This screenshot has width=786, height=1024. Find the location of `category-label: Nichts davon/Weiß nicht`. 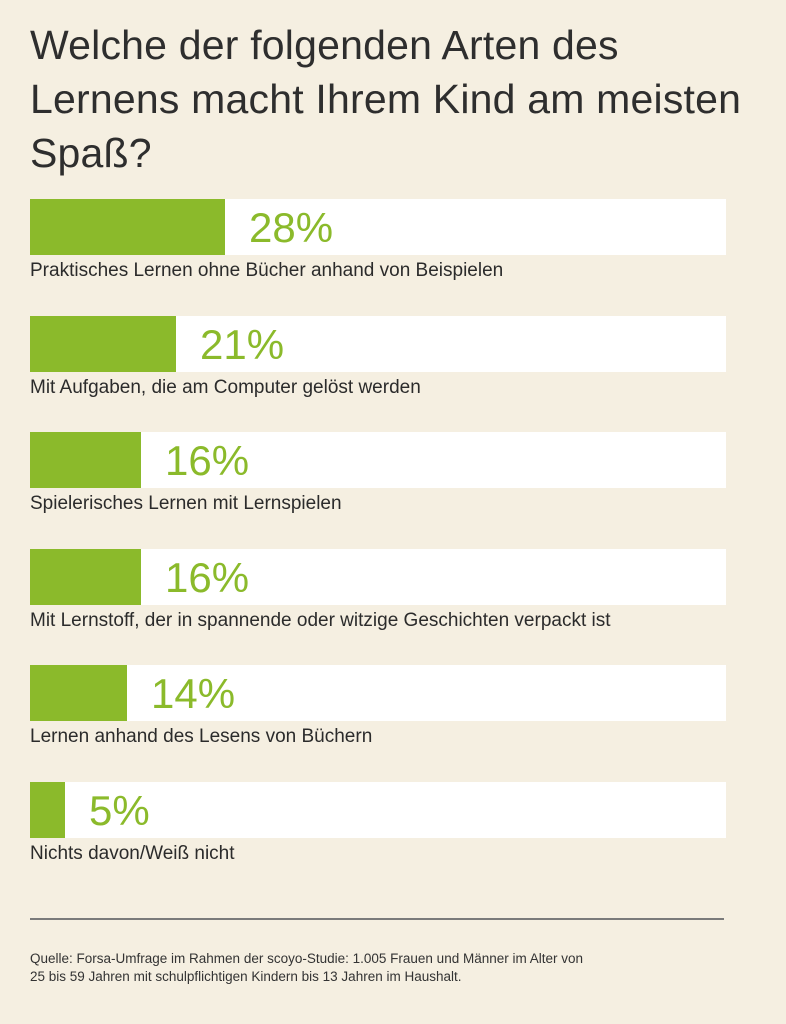

category-label: Nichts davon/Weiß nicht is located at coordinates (132, 853).